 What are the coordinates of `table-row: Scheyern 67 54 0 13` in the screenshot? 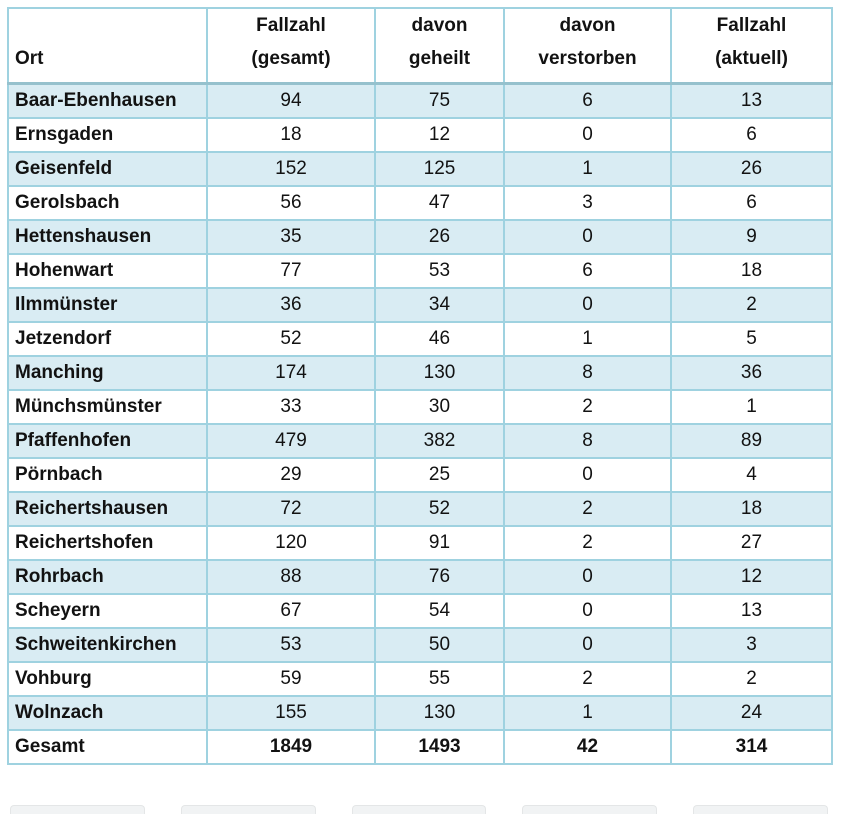 It's located at (420, 611).